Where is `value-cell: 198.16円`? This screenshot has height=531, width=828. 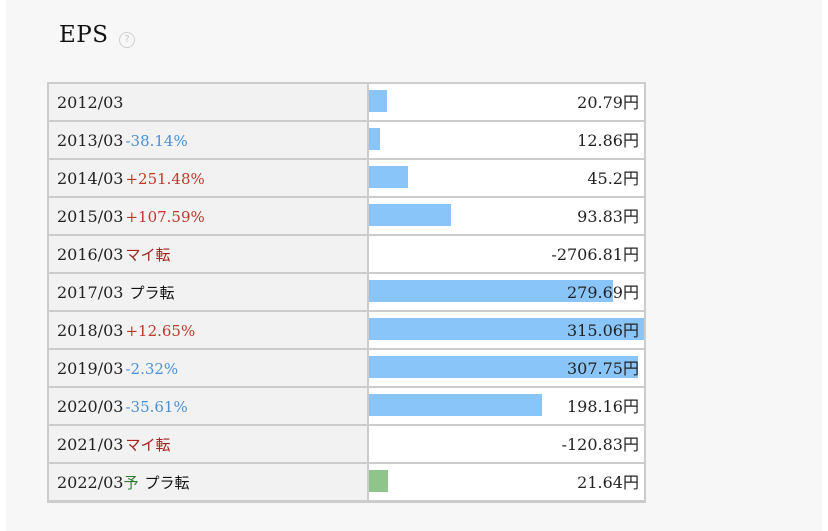
value-cell: 198.16円 is located at coordinates (506, 406).